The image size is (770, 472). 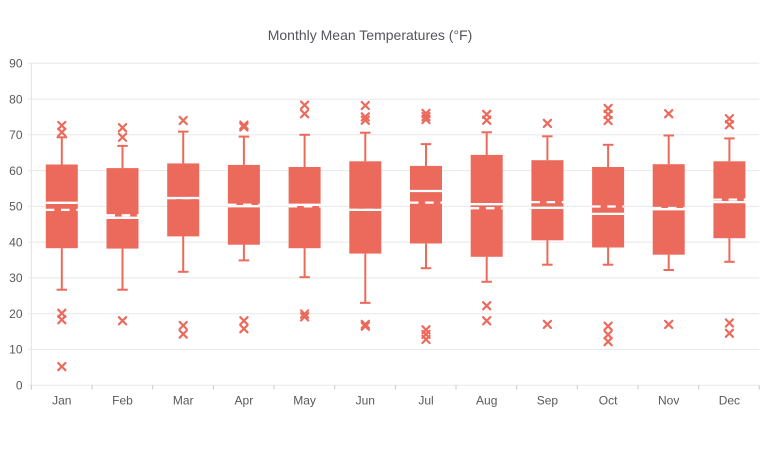 What do you see at coordinates (16, 242) in the screenshot?
I see `svg-text: 40` at bounding box center [16, 242].